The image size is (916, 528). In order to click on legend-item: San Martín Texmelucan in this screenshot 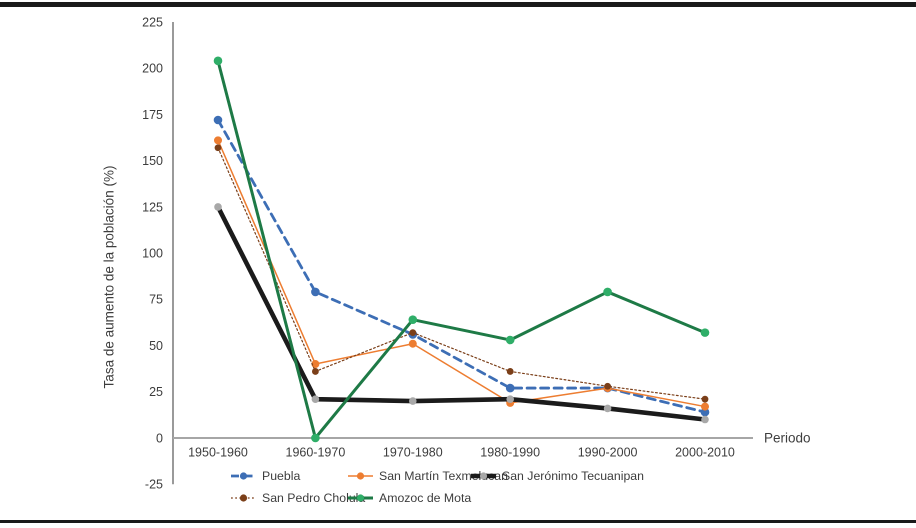, I will do `click(427, 476)`.